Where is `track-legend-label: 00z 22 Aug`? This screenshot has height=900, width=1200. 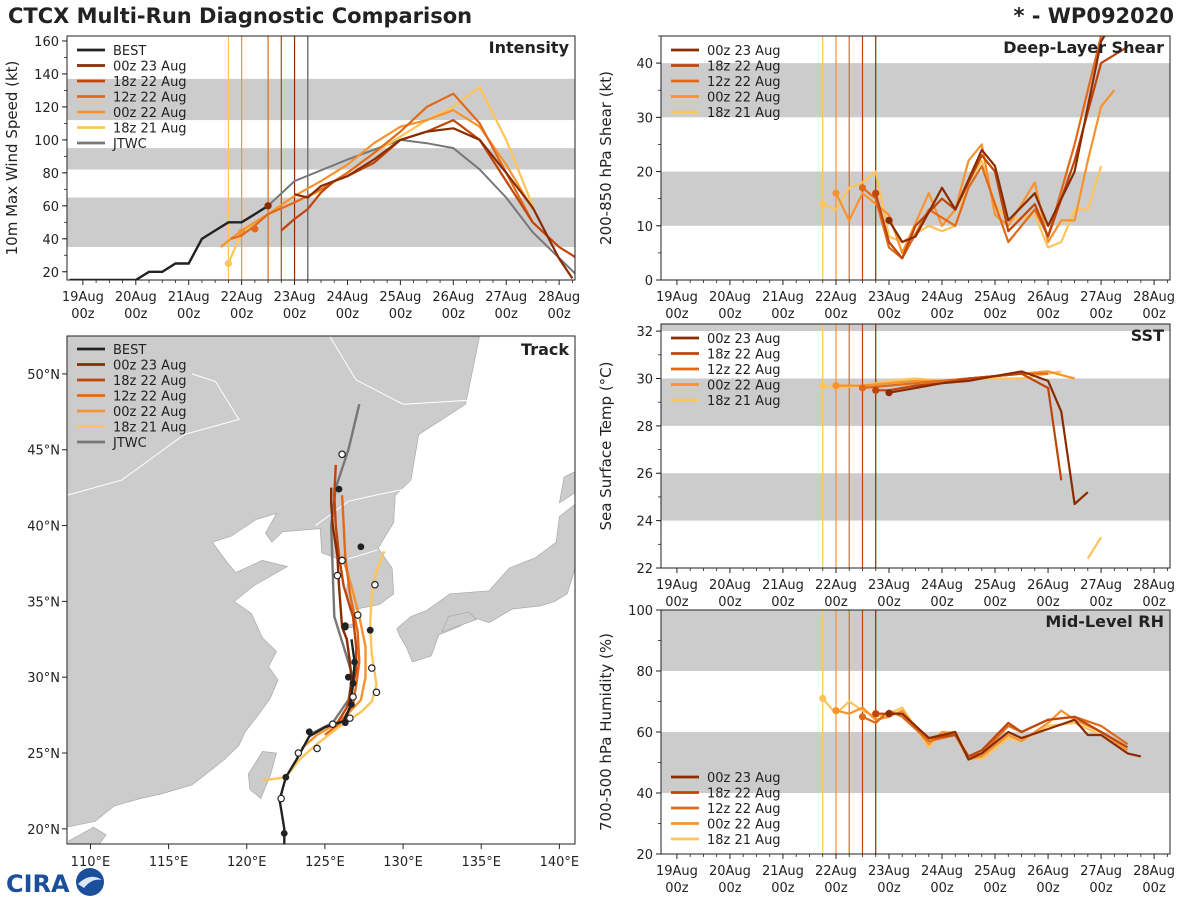
track-legend-label: 00z 22 Aug is located at coordinates (150, 412).